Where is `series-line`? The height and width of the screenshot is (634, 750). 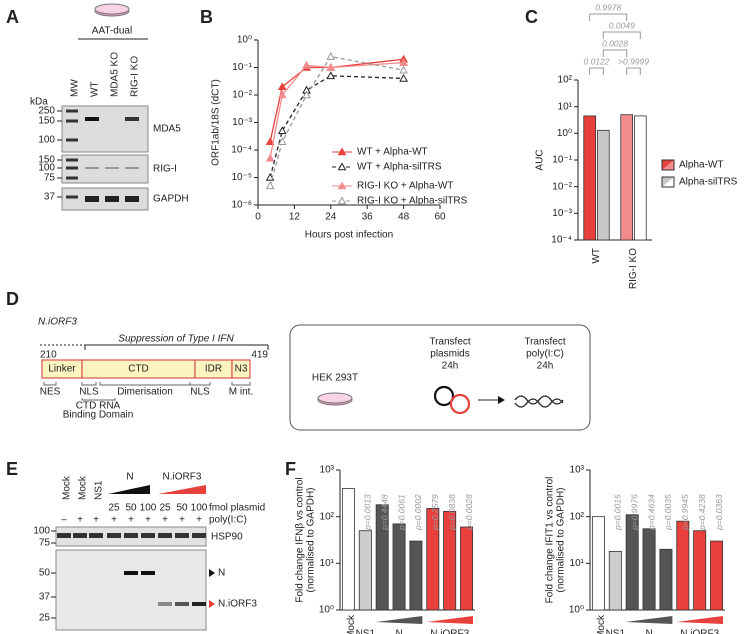 series-line is located at coordinates (336, 100).